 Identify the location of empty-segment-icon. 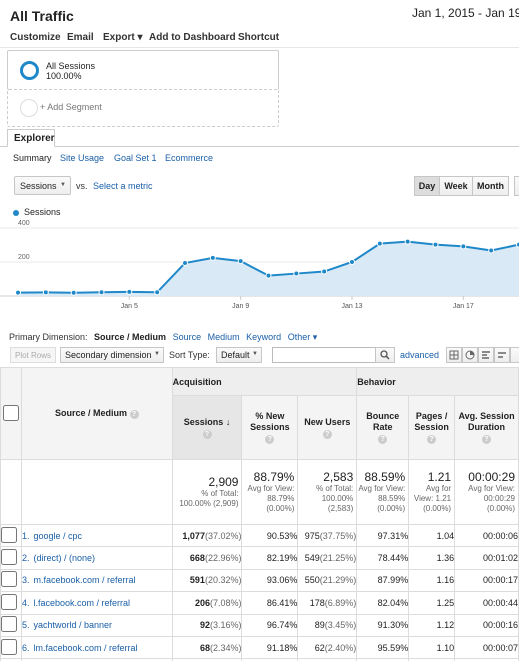
(29, 108).